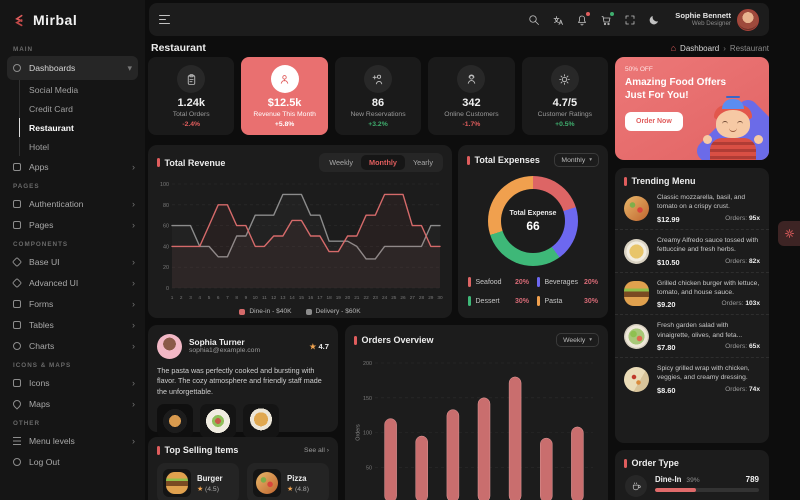 The height and width of the screenshot is (500, 800). I want to click on sidebar-item-authentication: Authentication ›, so click(72, 203).